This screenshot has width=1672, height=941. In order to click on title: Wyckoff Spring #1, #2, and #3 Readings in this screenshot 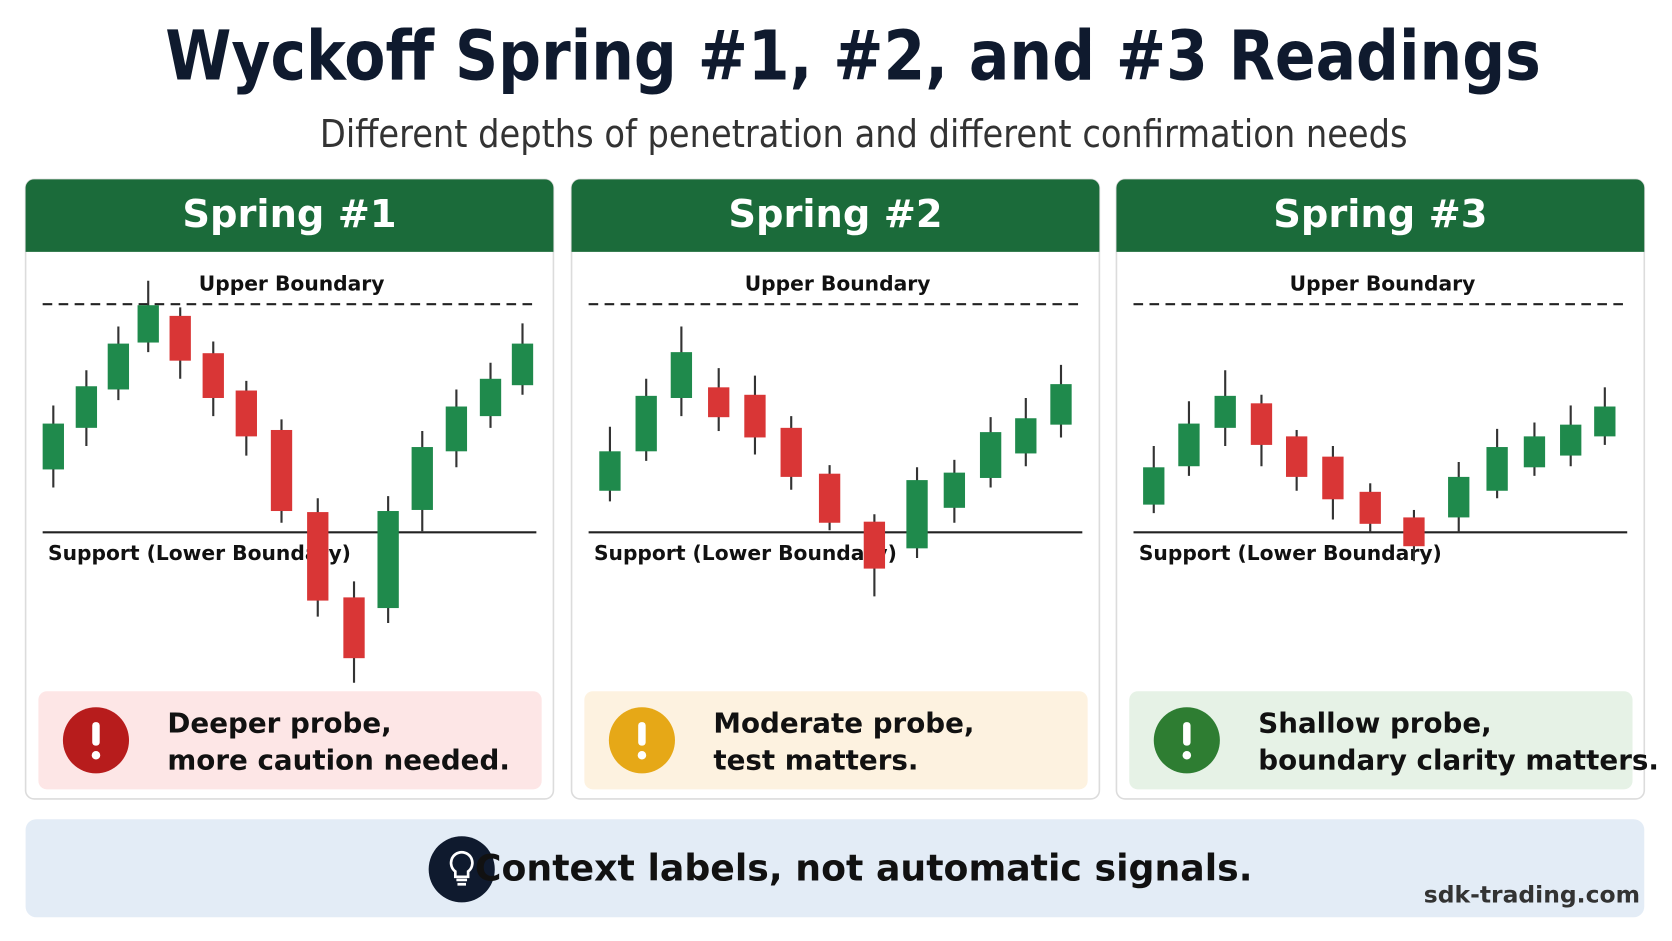, I will do `click(853, 57)`.